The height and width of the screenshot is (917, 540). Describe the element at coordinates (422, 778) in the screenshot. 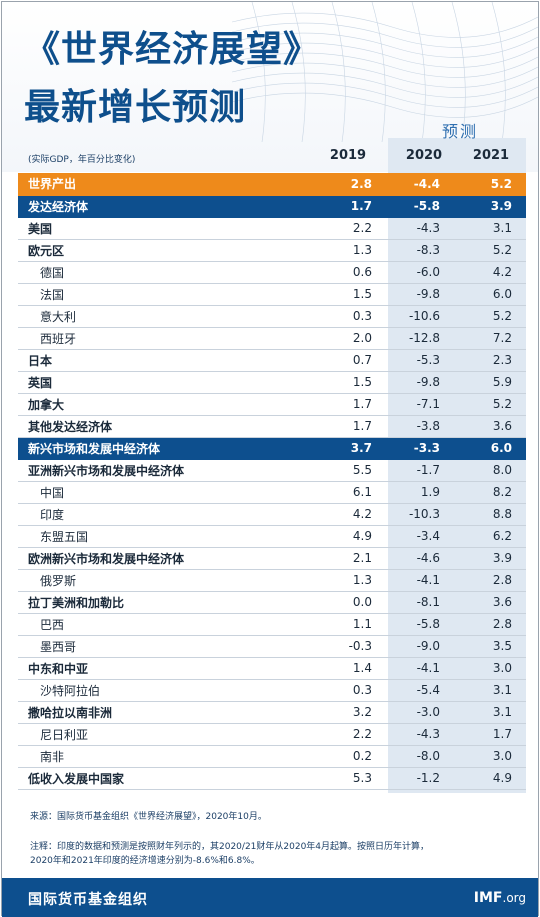

I see `value-2020: -1.2` at that location.